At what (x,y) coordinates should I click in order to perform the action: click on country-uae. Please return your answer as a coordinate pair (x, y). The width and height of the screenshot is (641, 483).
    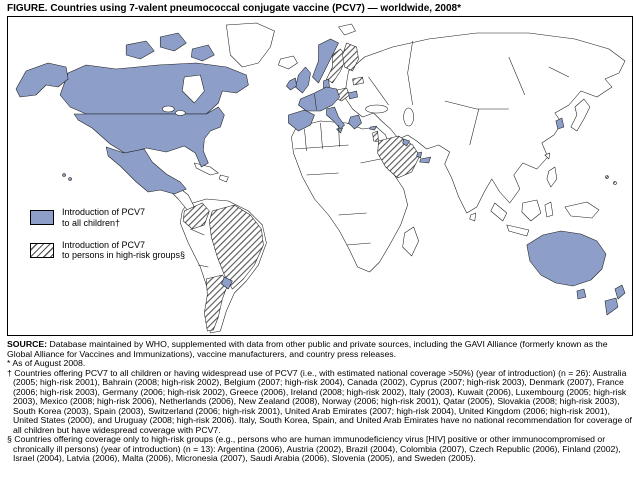
    Looking at the image, I should click on (425, 160).